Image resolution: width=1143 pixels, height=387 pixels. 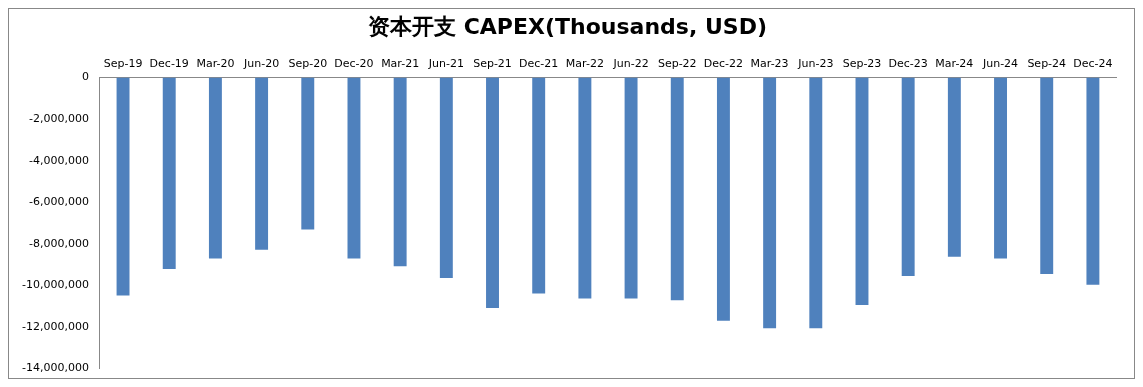 What do you see at coordinates (908, 63) in the screenshot?
I see `x-tick-label: Dec-23` at bounding box center [908, 63].